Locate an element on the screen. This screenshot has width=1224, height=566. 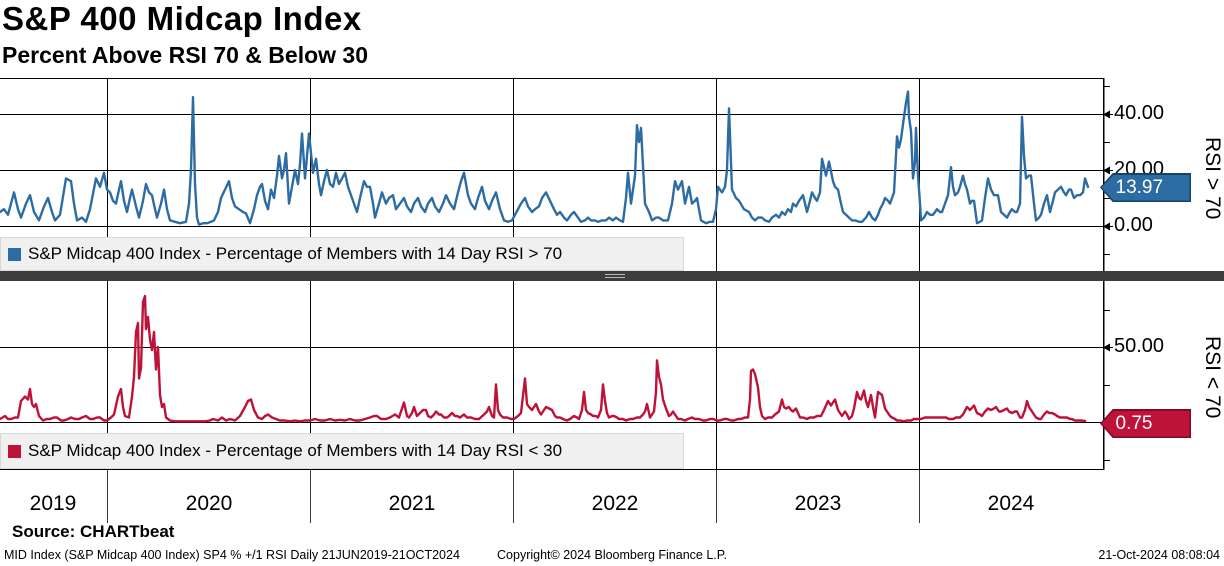
panel-splitter is located at coordinates (612, 276).